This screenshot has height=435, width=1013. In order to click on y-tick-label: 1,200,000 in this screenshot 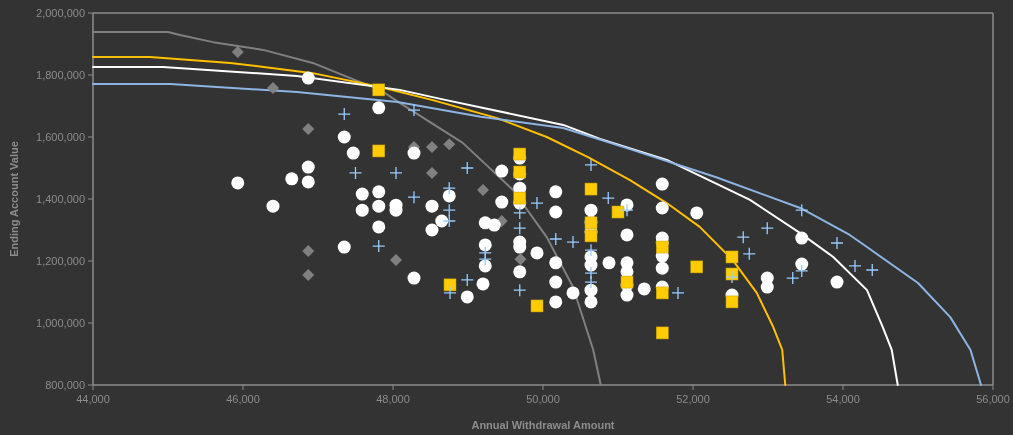, I will do `click(60, 261)`.